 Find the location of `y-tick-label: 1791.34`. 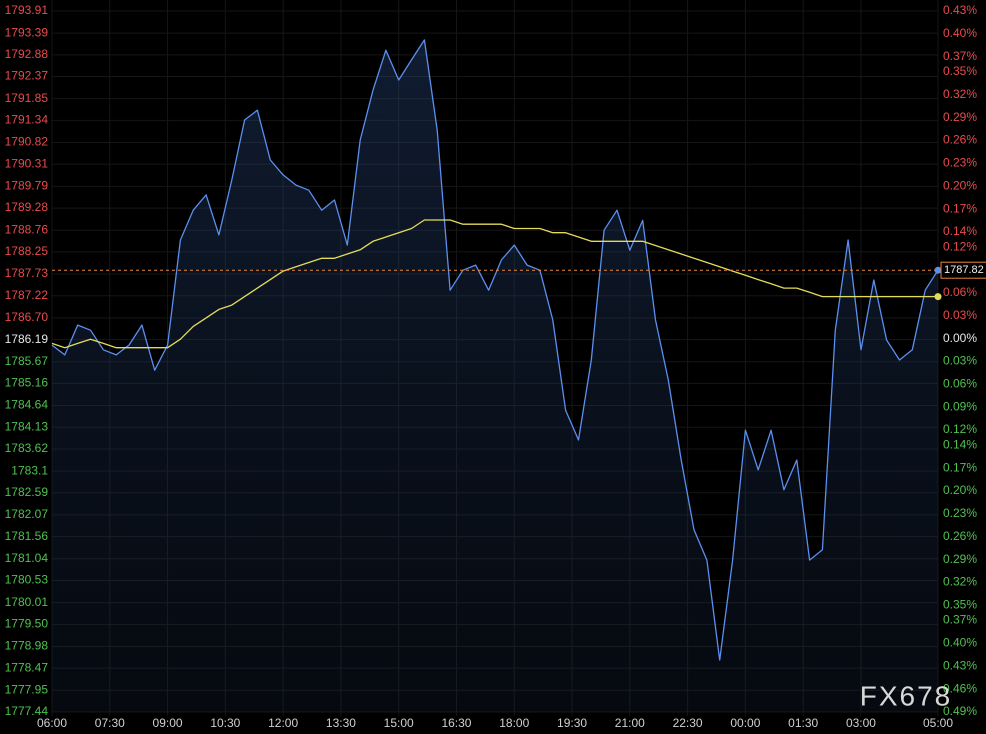

y-tick-label: 1791.34 is located at coordinates (27, 120).